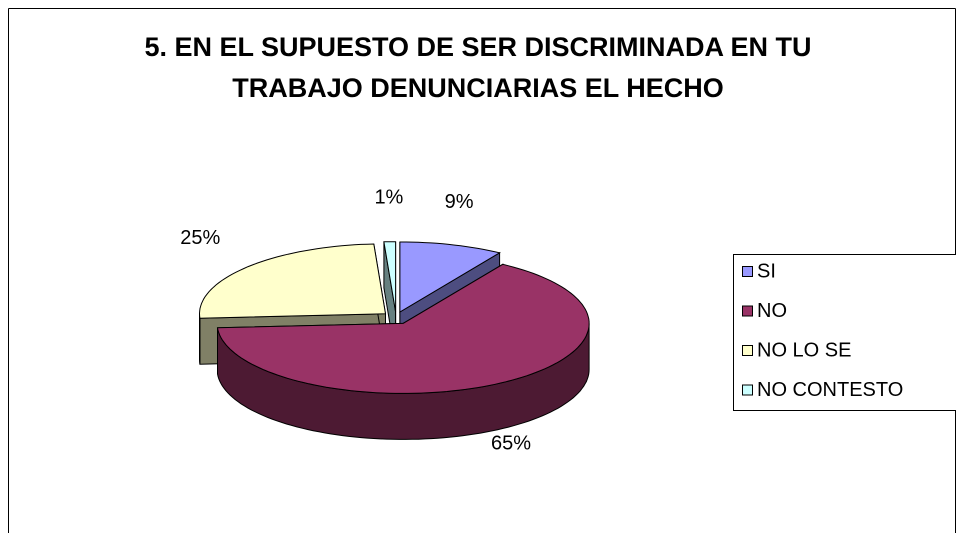 Image resolution: width=956 pixels, height=533 pixels. I want to click on data-label: 25%, so click(200, 238).